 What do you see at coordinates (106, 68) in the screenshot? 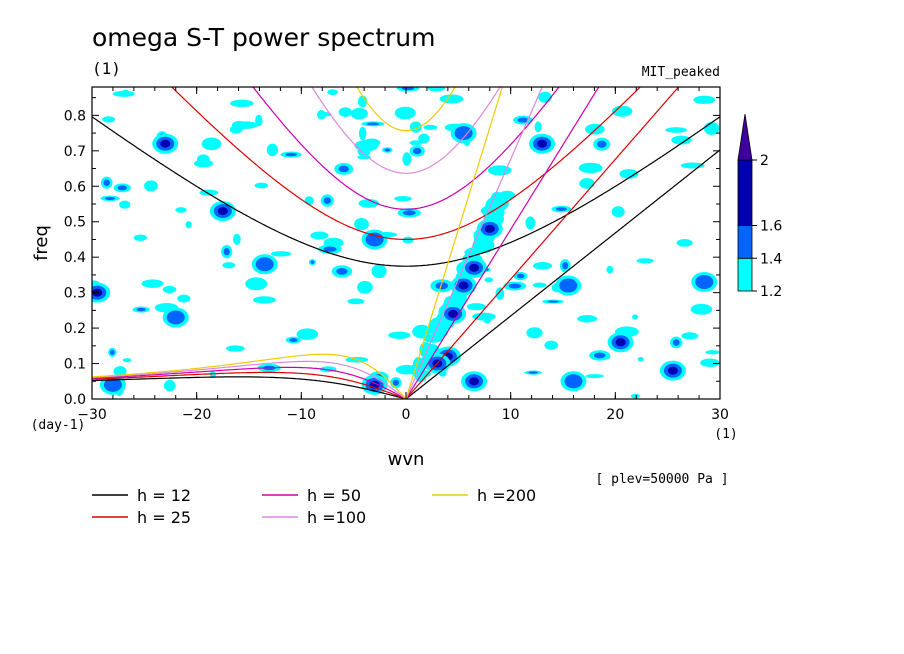
I see `title-unit: (1)` at bounding box center [106, 68].